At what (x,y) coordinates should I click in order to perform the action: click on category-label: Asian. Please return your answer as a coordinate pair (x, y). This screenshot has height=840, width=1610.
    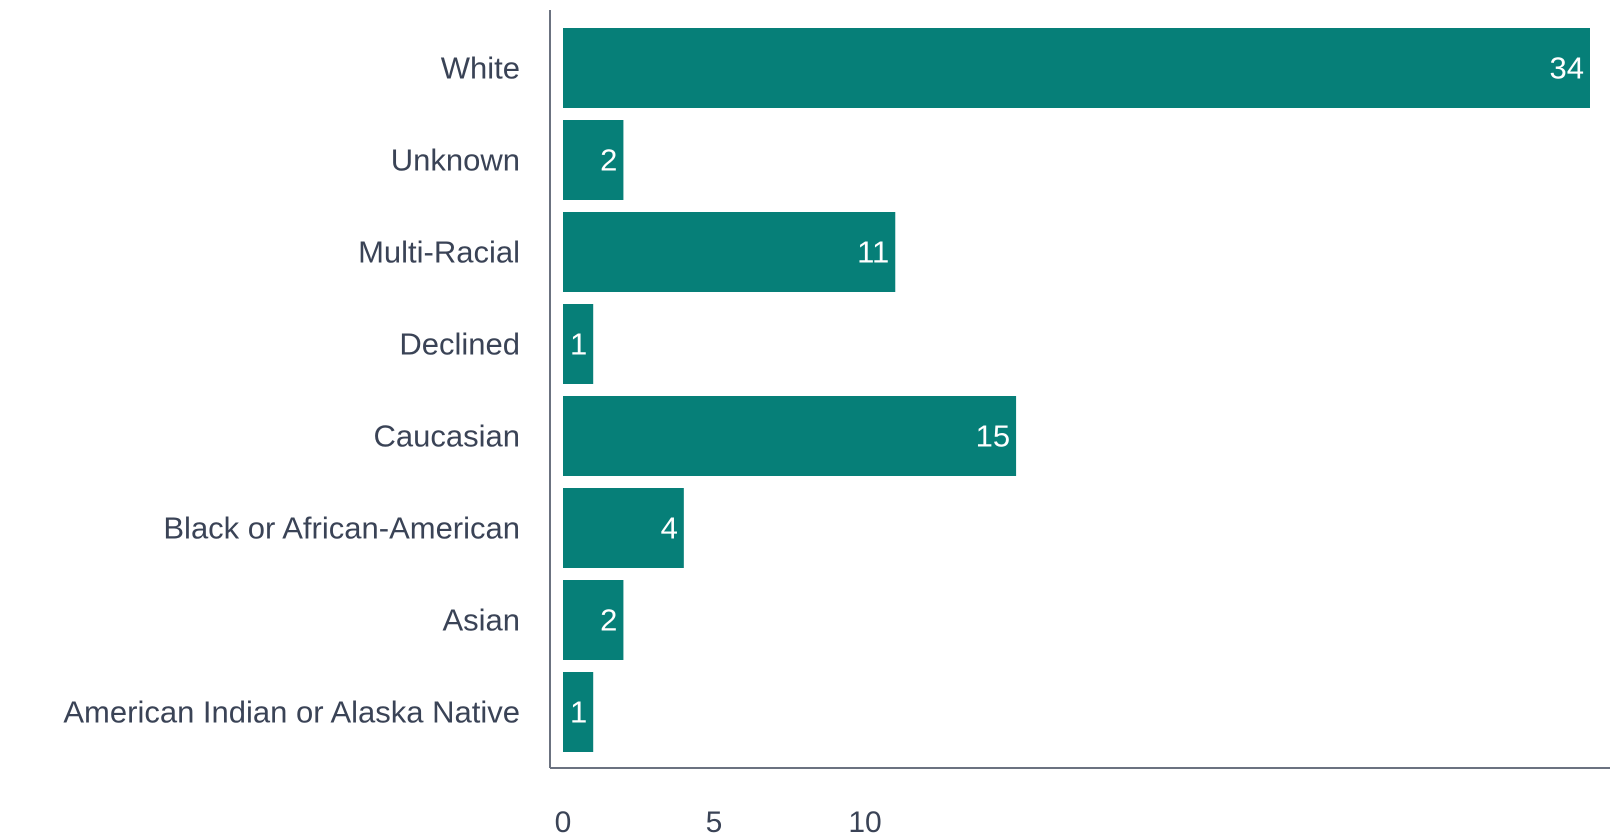
    Looking at the image, I should click on (481, 620).